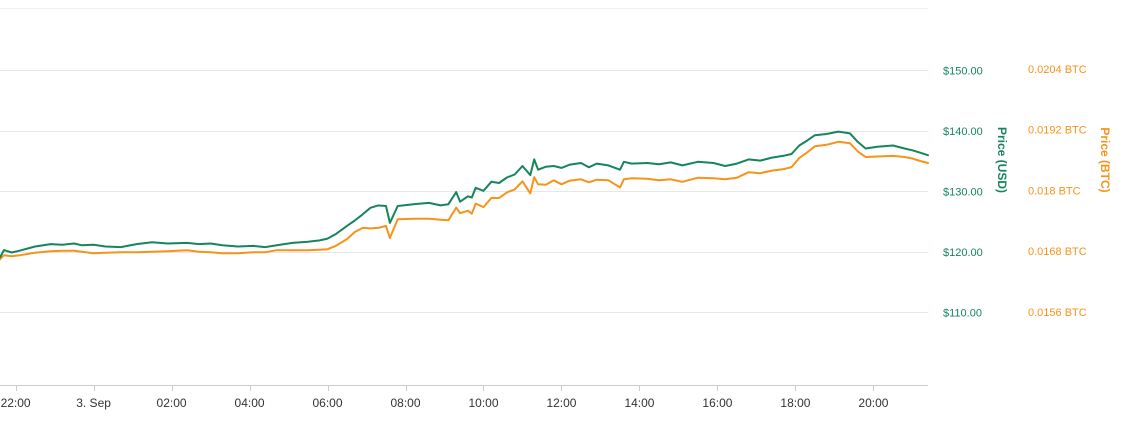  What do you see at coordinates (483, 403) in the screenshot?
I see `x-tick-label: 10:00` at bounding box center [483, 403].